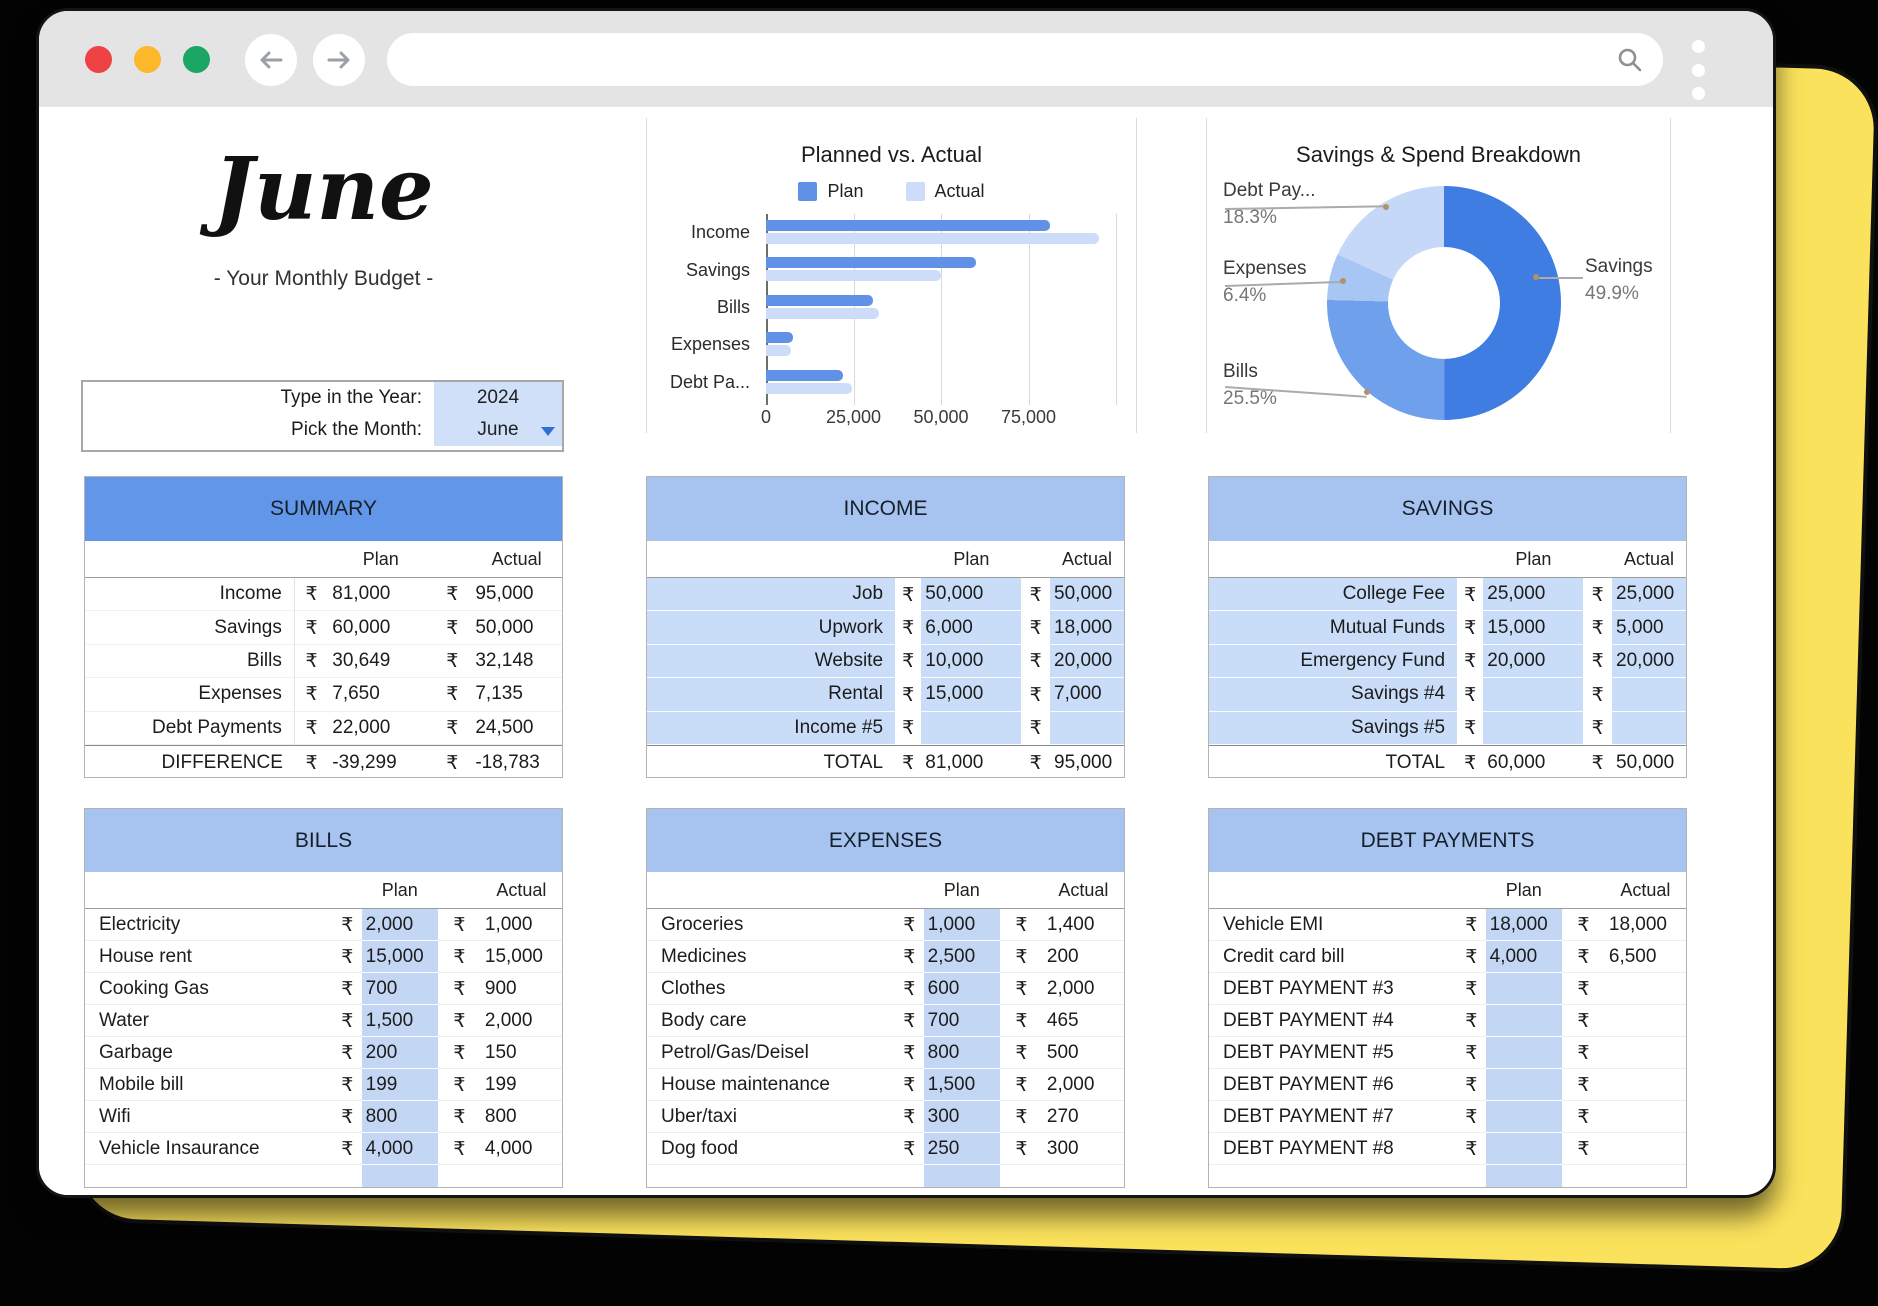 The image size is (1878, 1306). What do you see at coordinates (961, 989) in the screenshot?
I see `plan-value-cell: 600` at bounding box center [961, 989].